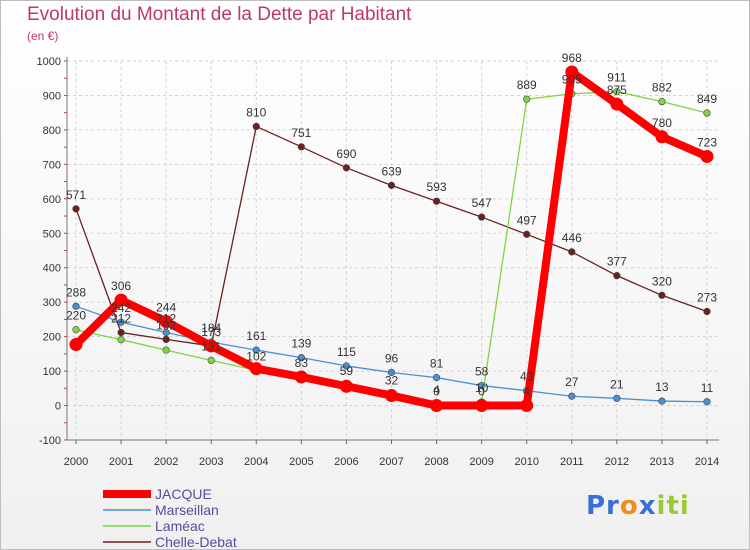  Describe the element at coordinates (527, 377) in the screenshot. I see `data-label: 43` at that location.